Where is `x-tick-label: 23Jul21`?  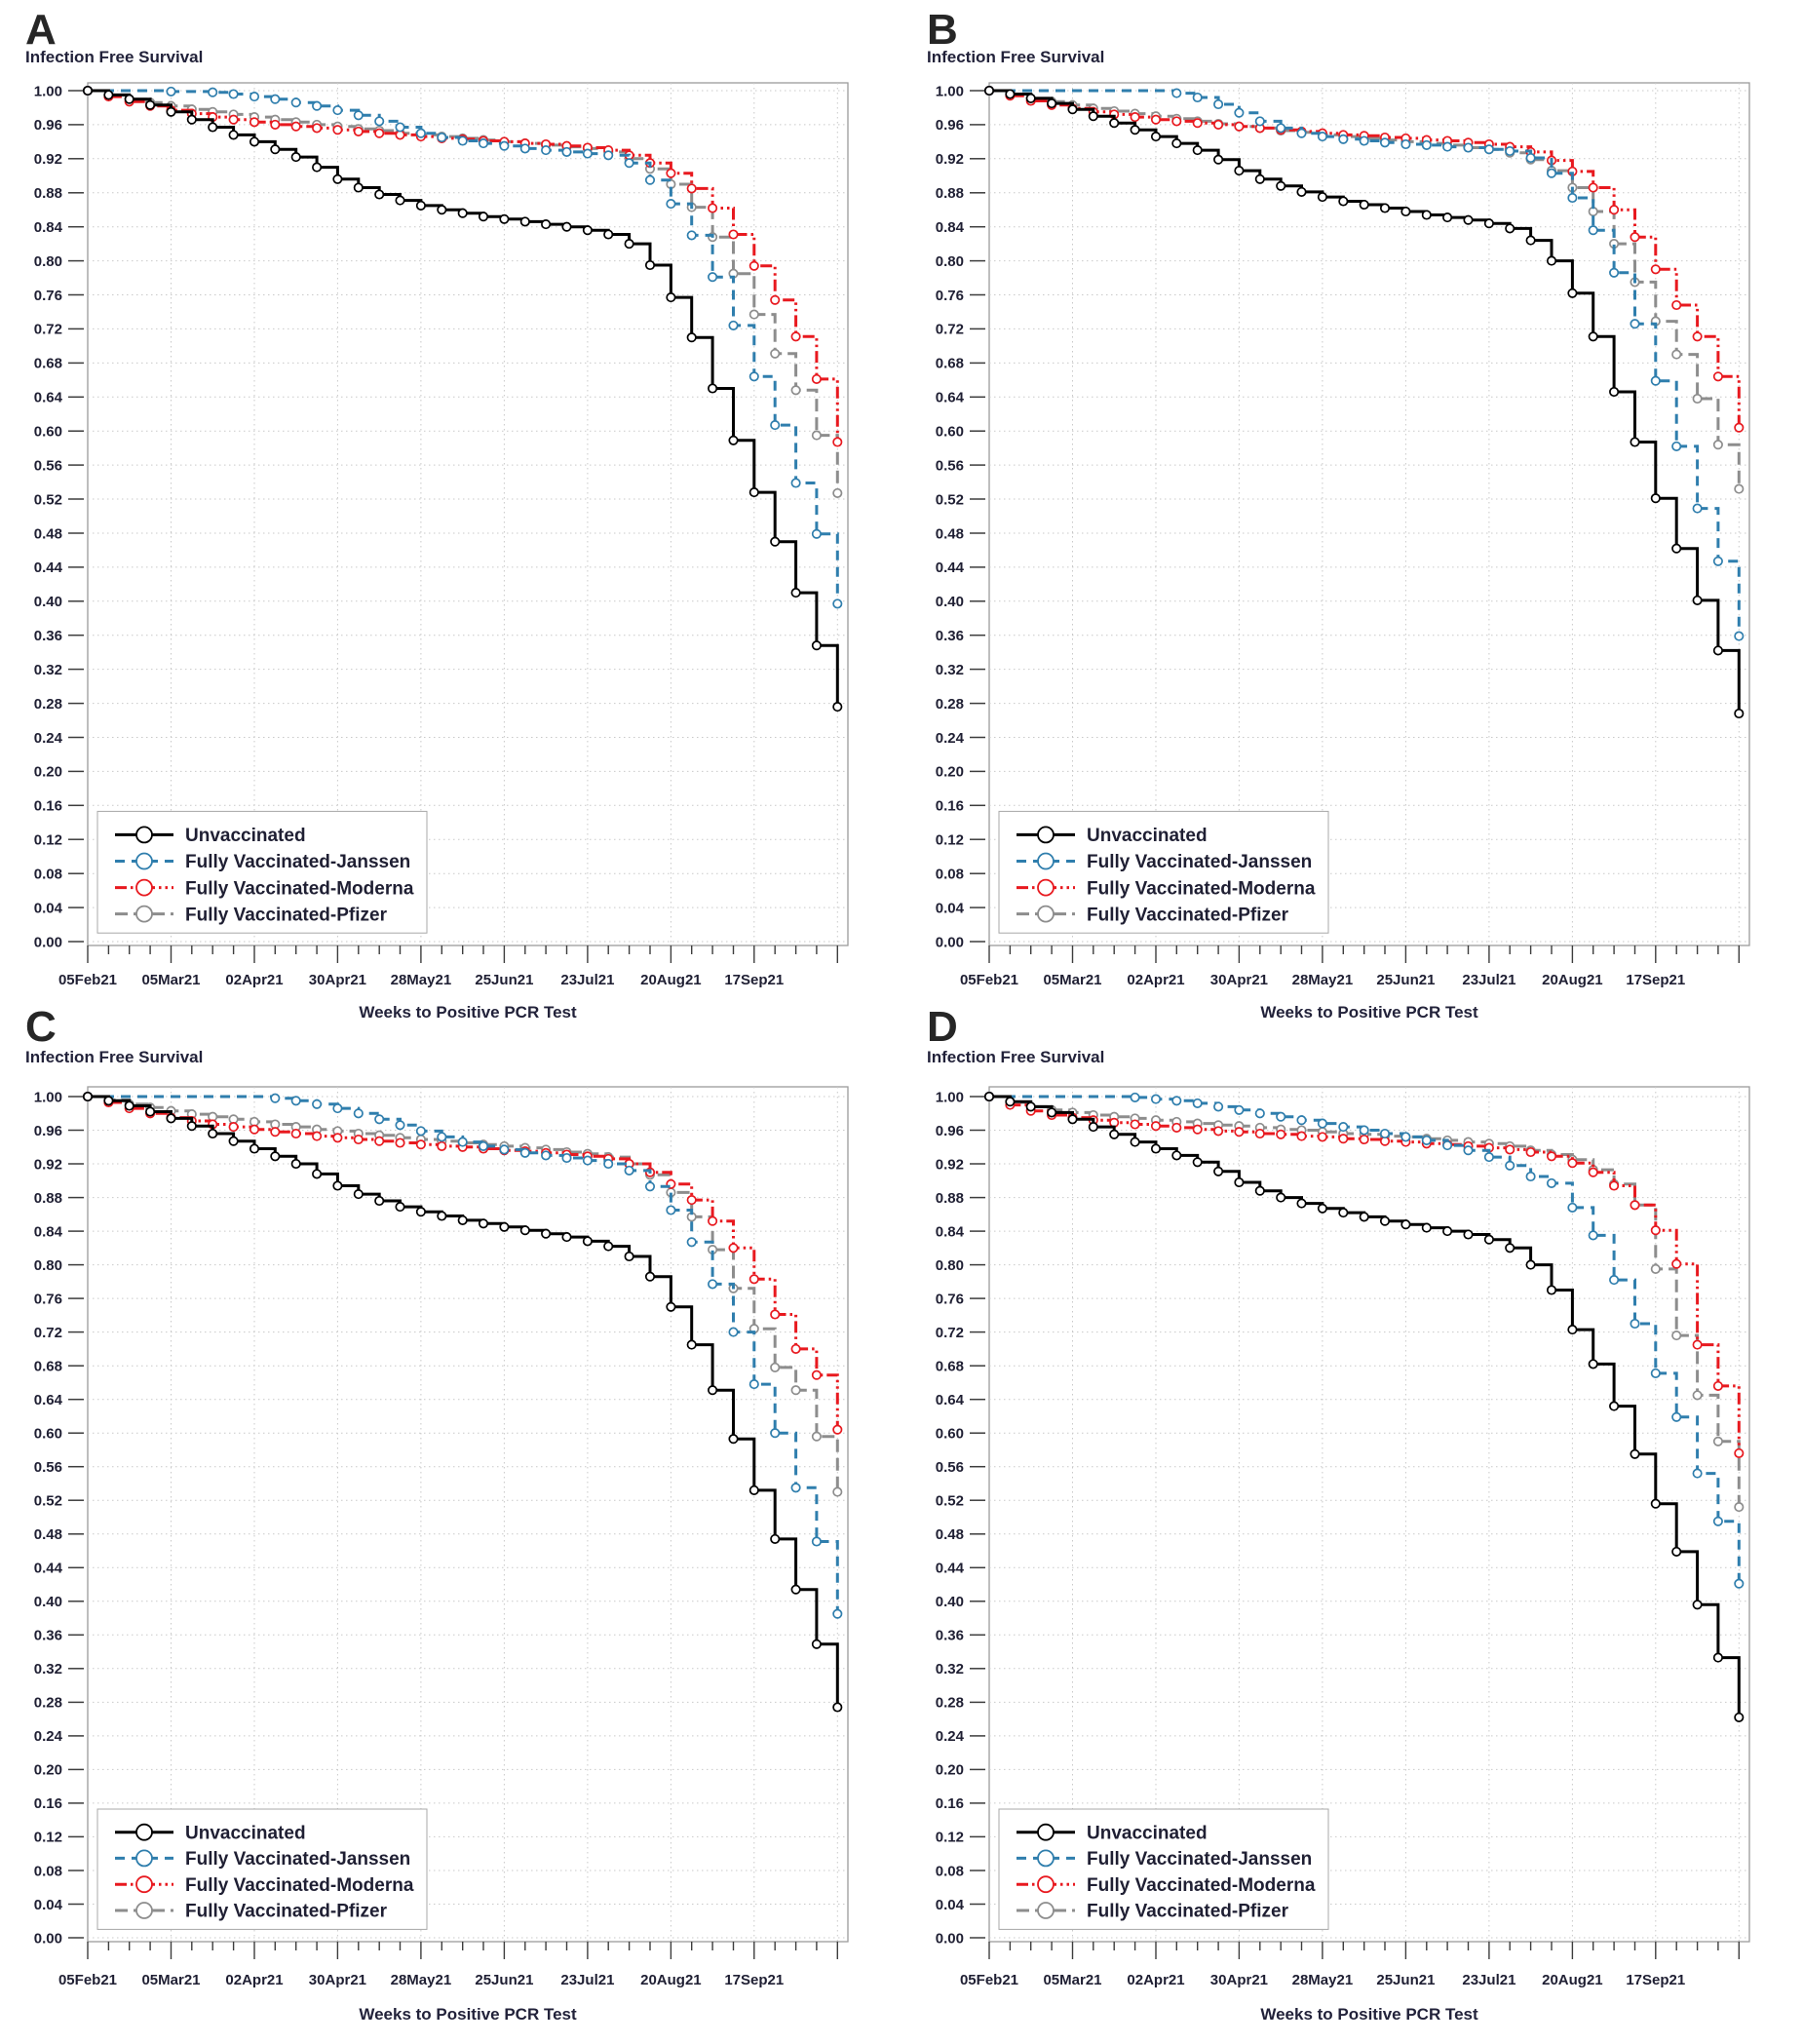 x-tick-label: 23Jul21 is located at coordinates (587, 1980).